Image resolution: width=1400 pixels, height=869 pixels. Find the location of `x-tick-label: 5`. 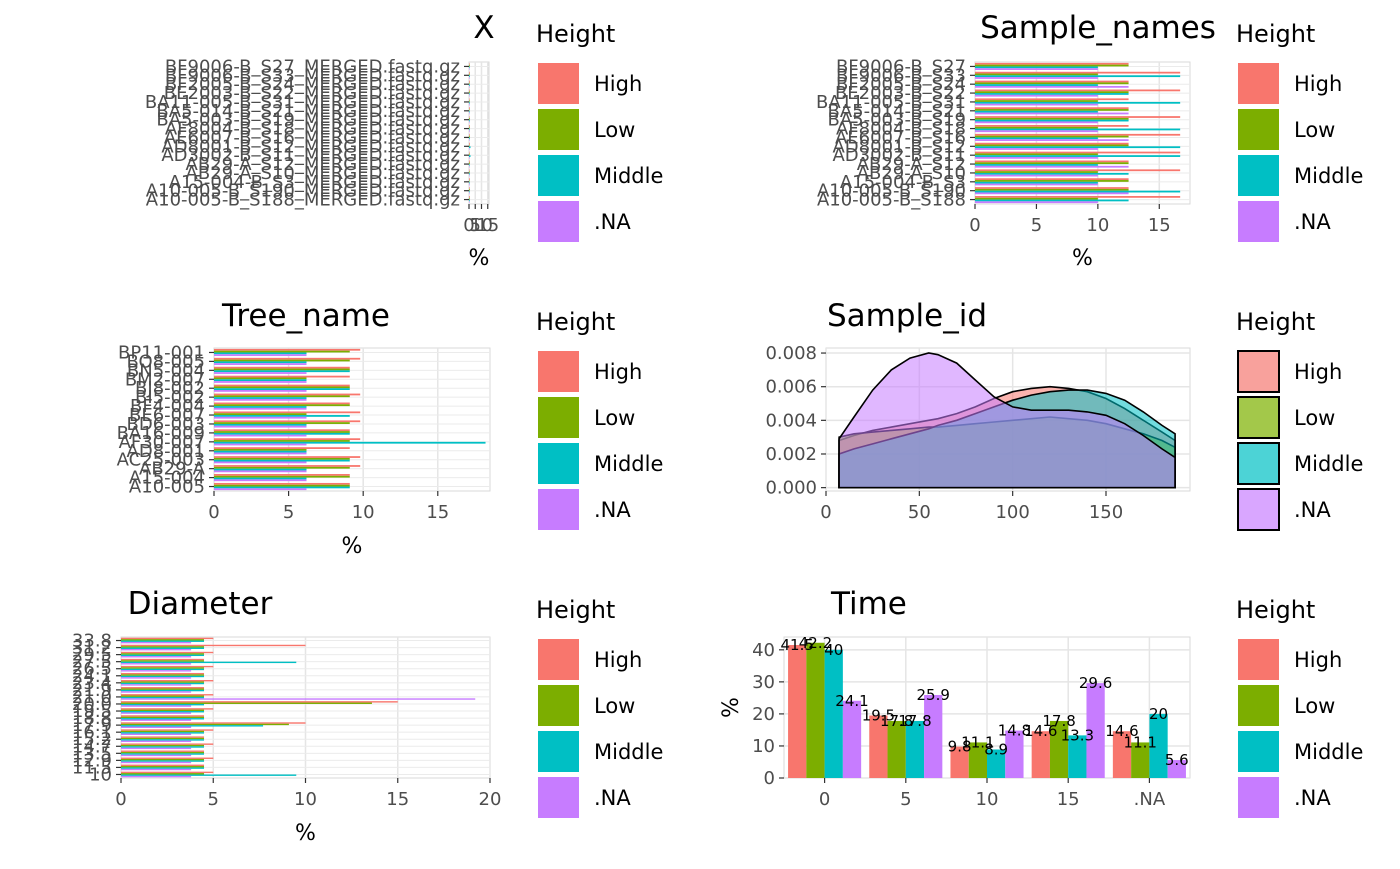

x-tick-label: 5 is located at coordinates (475, 225).